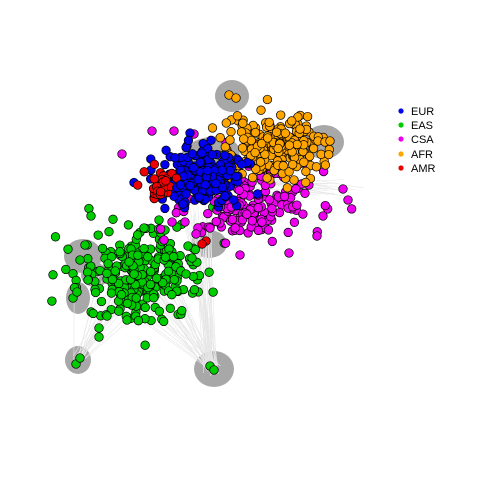 Image resolution: width=480 pixels, height=480 pixels. I want to click on legend-swatch-amr, so click(401, 168).